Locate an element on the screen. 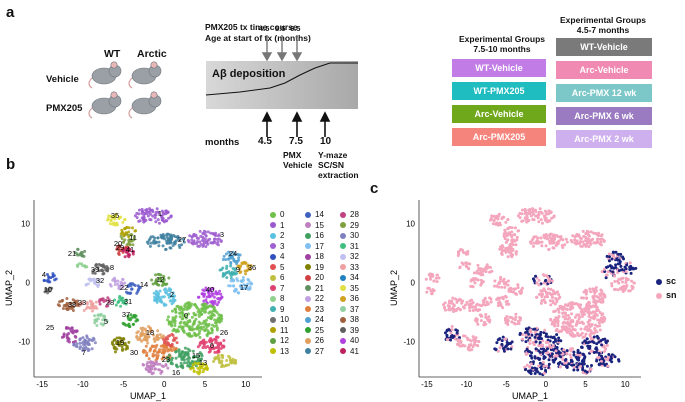 The height and width of the screenshot is (402, 685). y-ticks: 10 0 -10 is located at coordinates (24, 283).